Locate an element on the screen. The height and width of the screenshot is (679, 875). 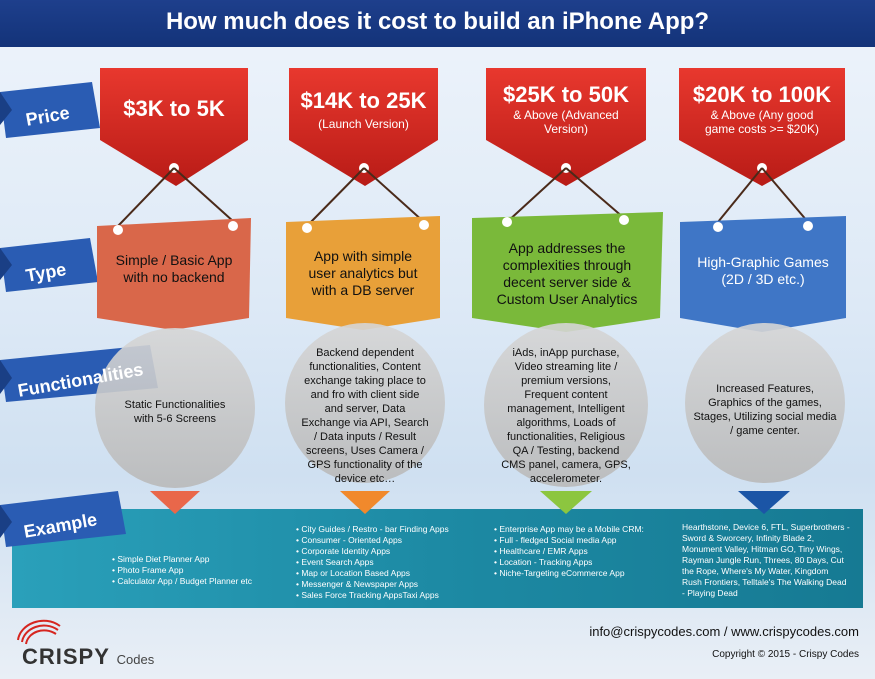
list-item: Healthcare / EMR Apps is located at coordinates (579, 551).